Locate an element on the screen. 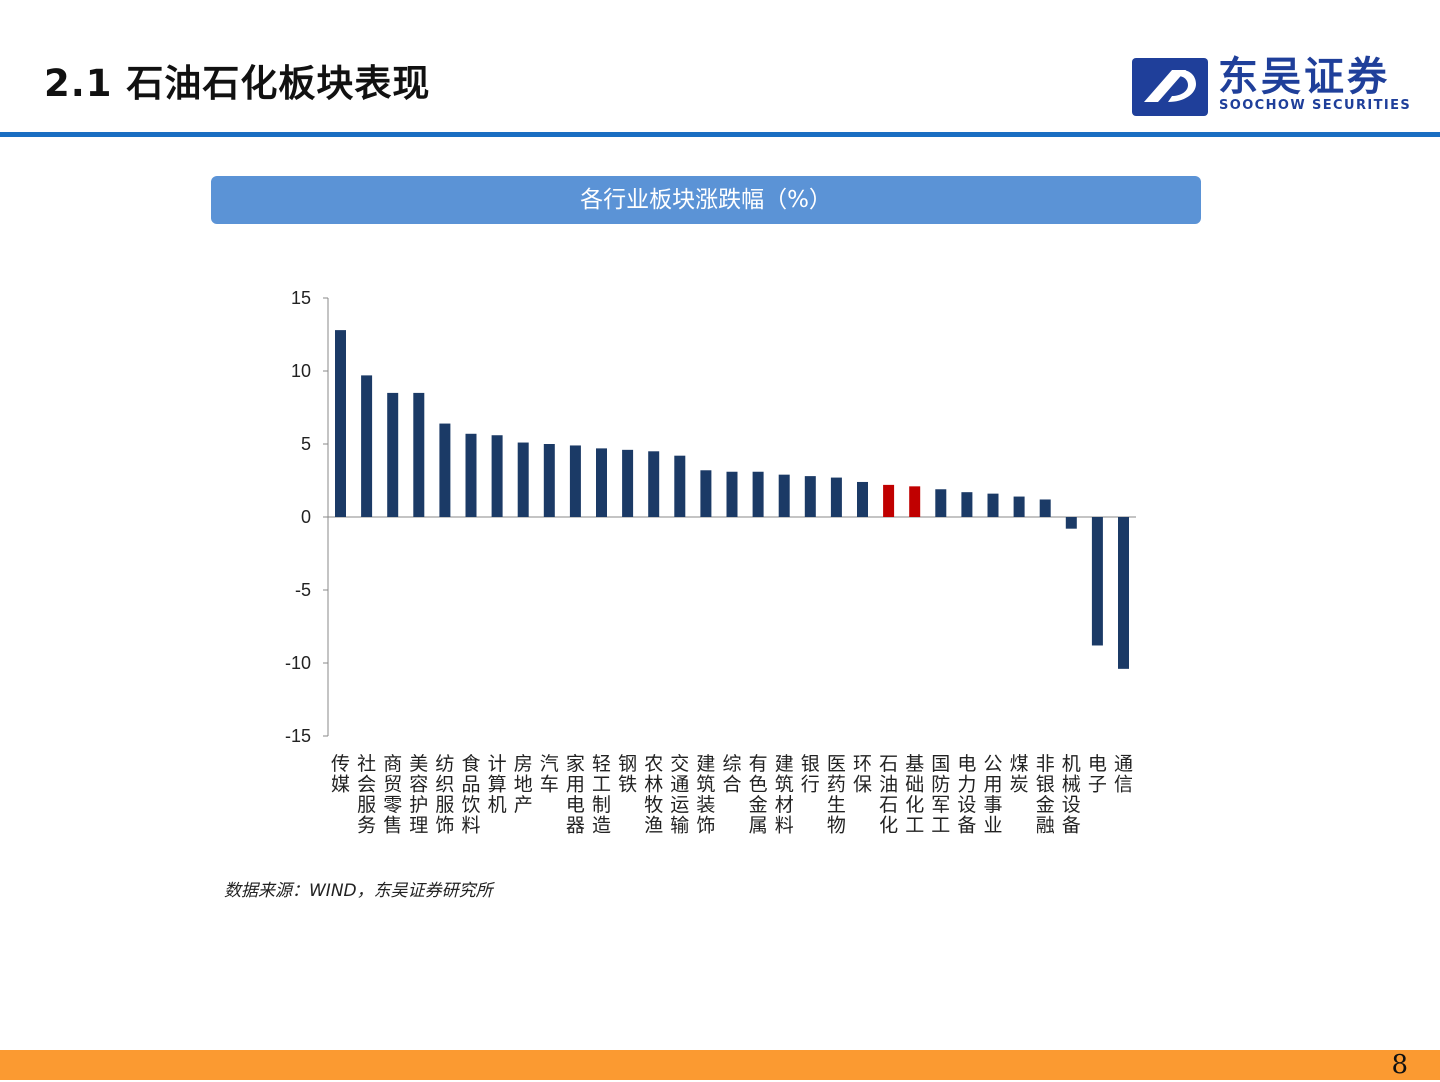 The height and width of the screenshot is (1082, 1440). y-tick-label: -5 is located at coordinates (303, 590).